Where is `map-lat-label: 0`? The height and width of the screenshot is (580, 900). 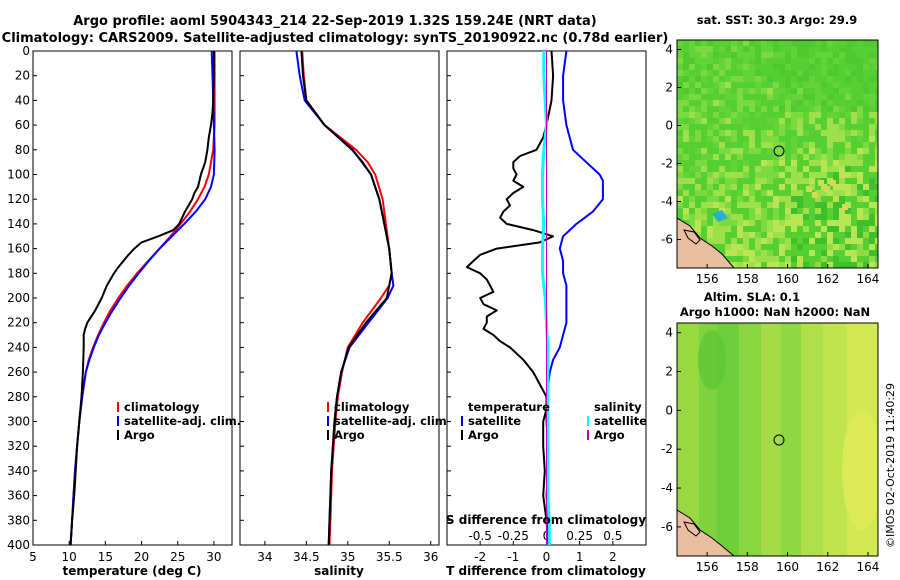 map-lat-label: 0 is located at coordinates (669, 126).